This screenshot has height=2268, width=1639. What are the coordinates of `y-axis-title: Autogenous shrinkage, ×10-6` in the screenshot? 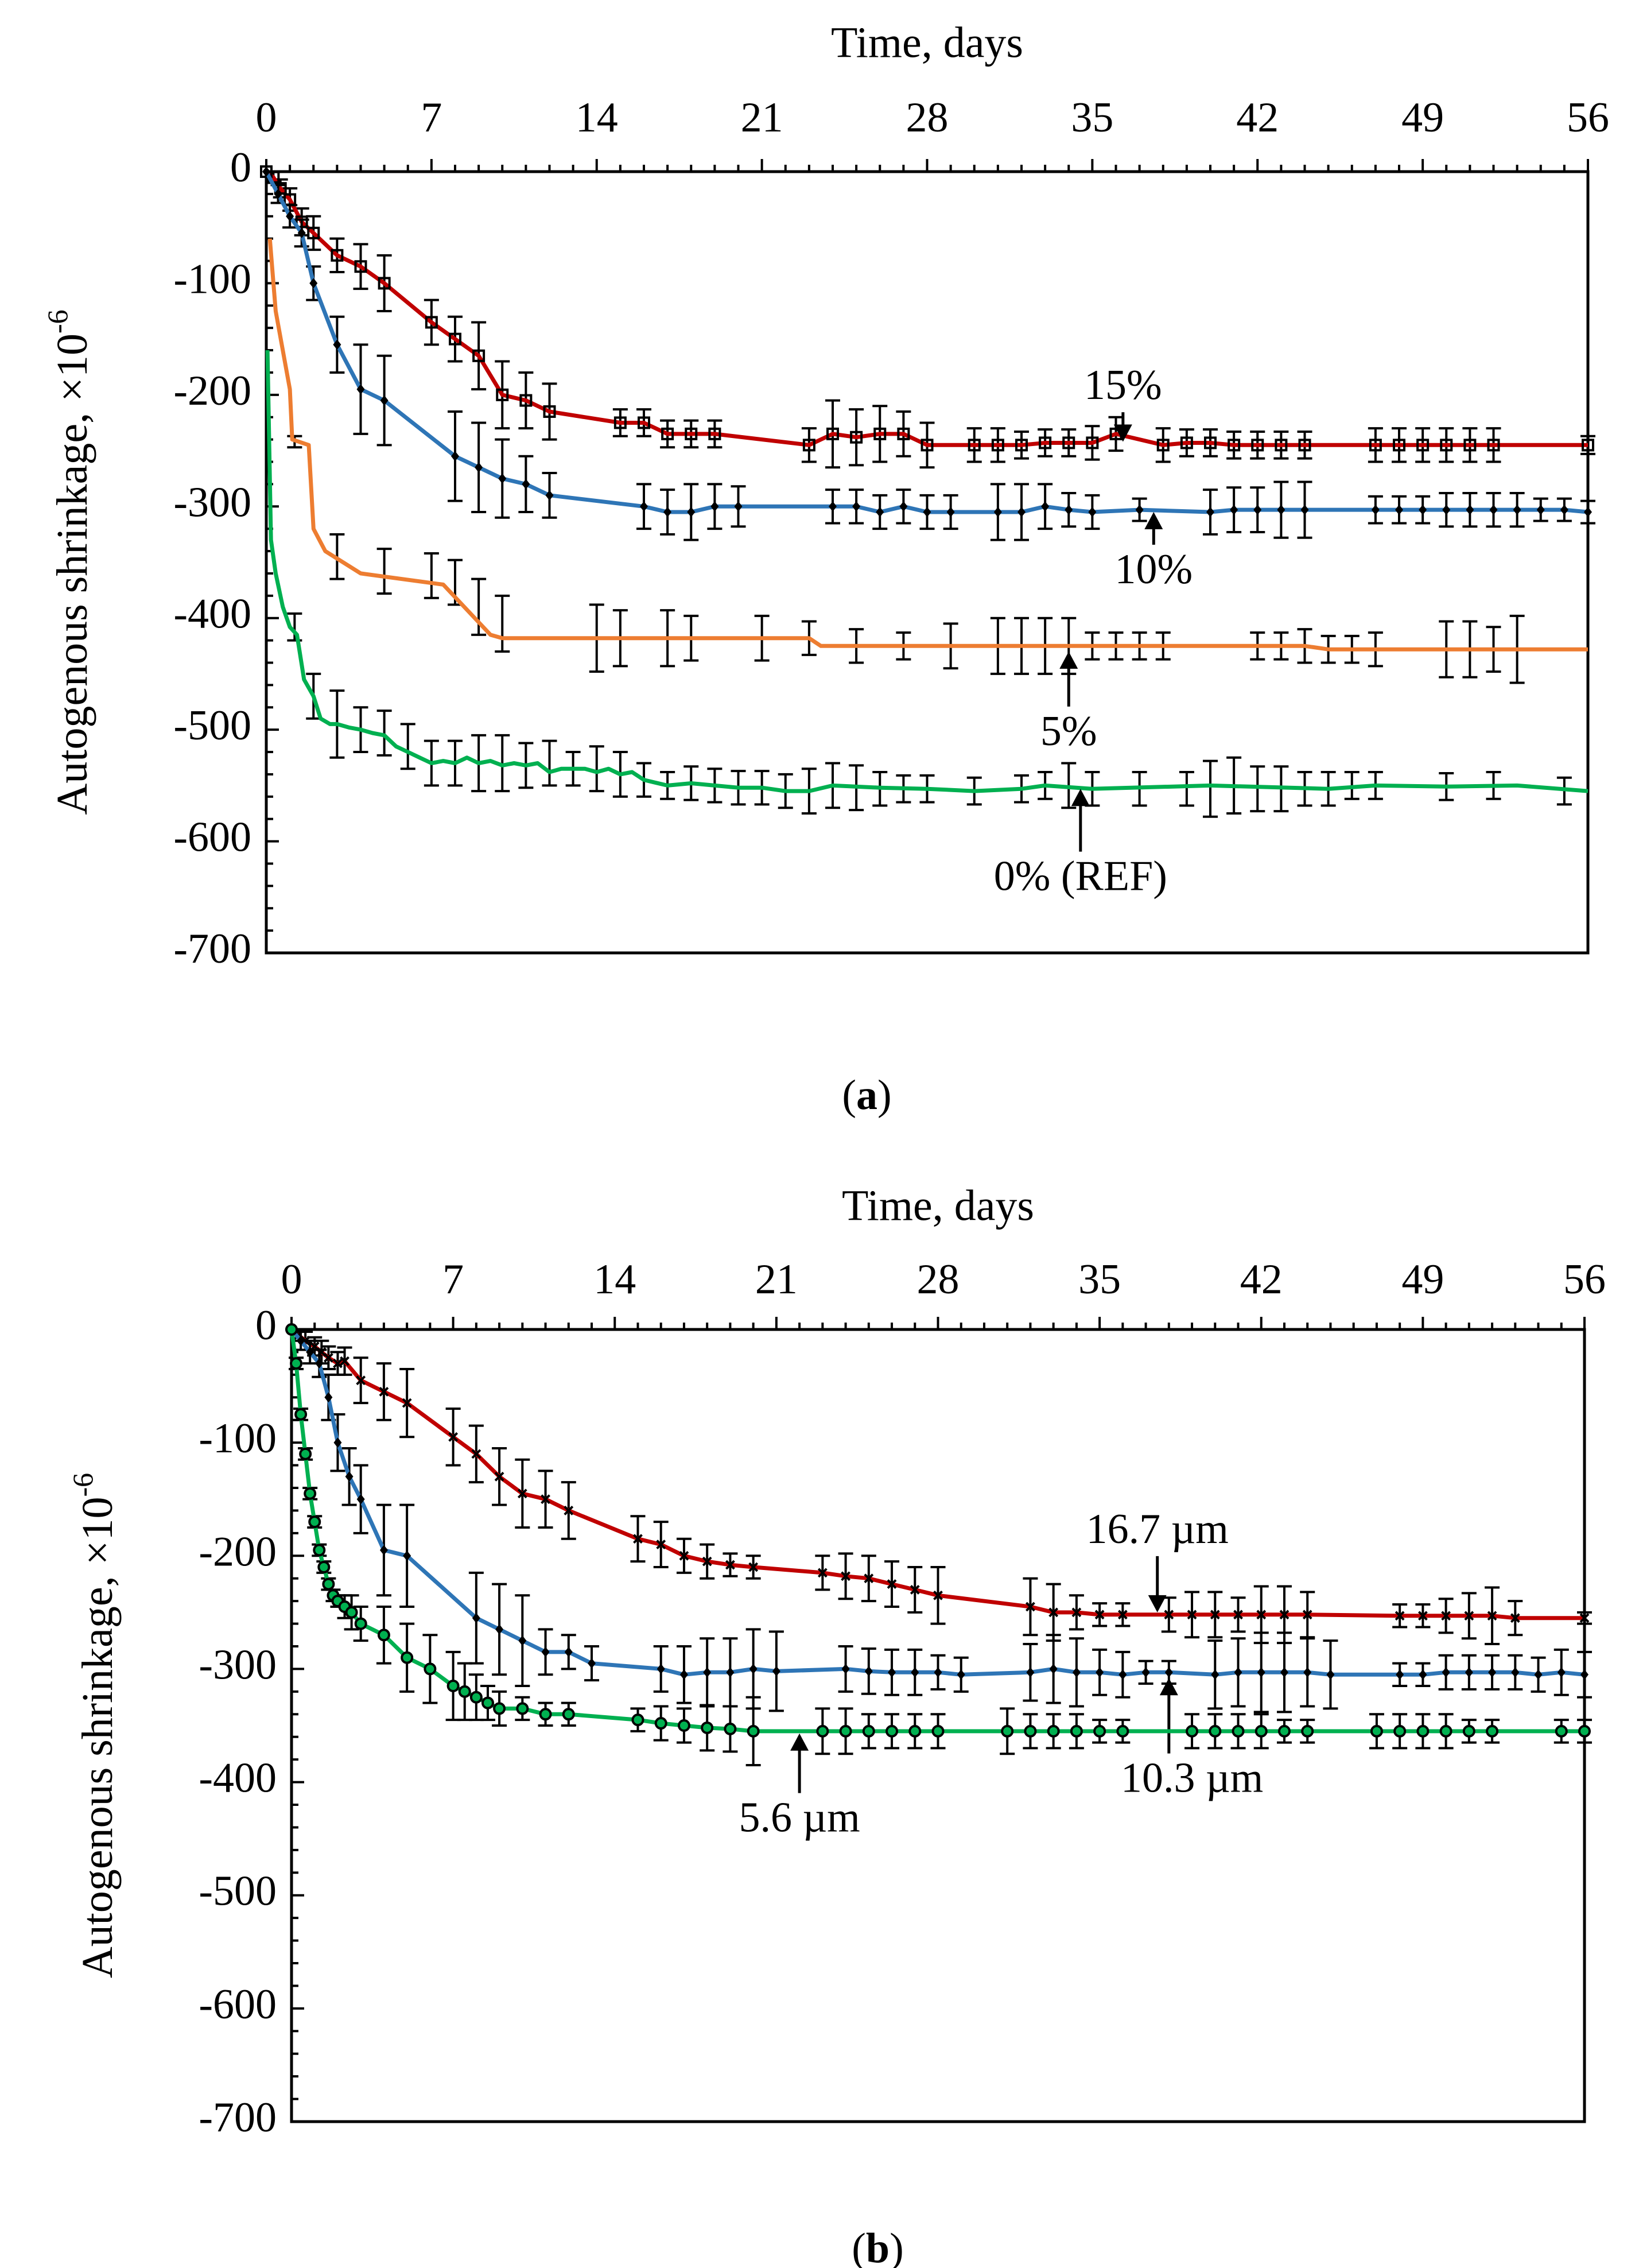 It's located at (94, 1725).